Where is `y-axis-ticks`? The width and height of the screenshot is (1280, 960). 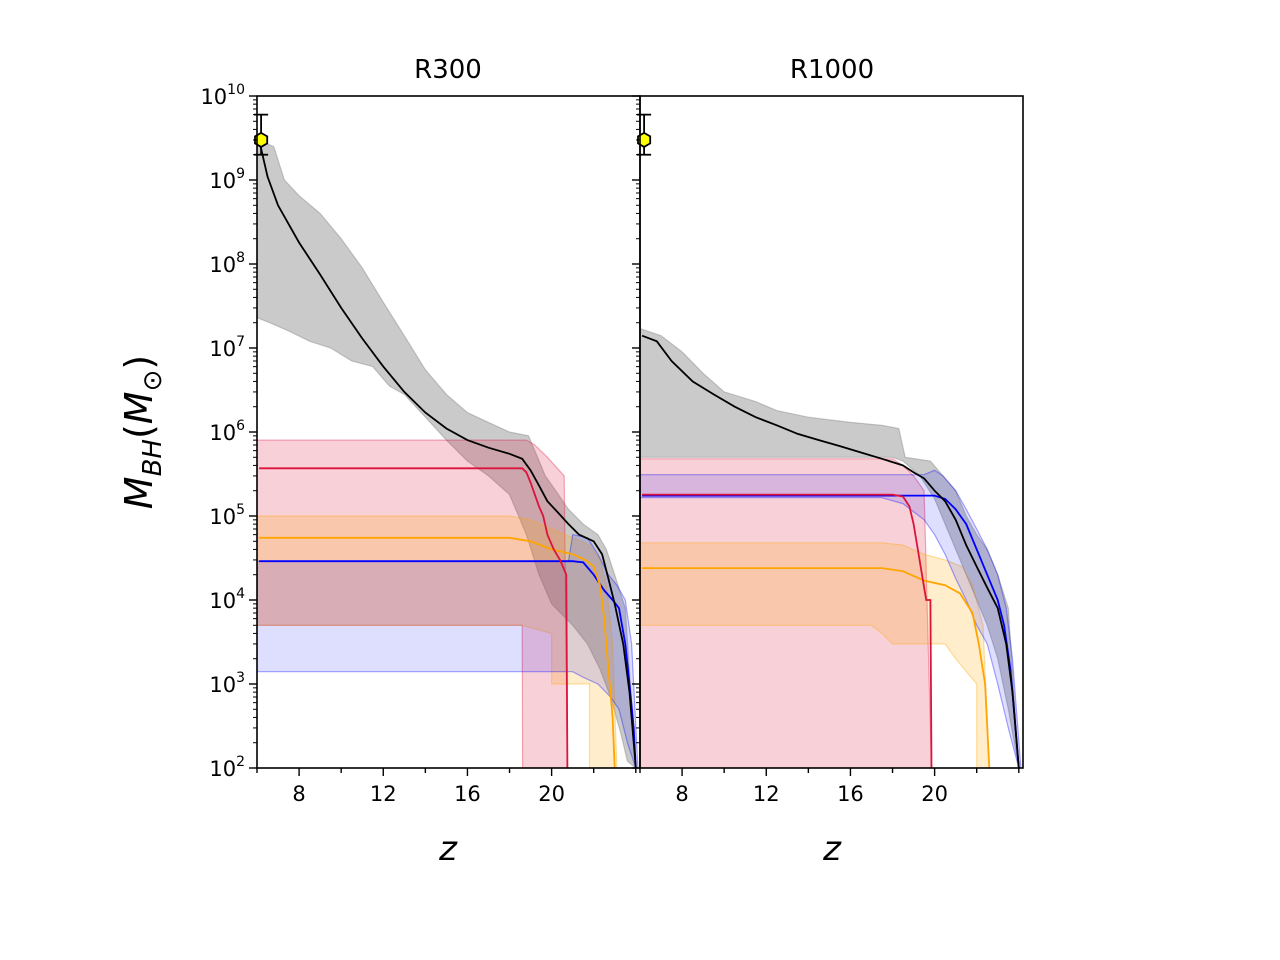 y-axis-ticks is located at coordinates (636, 432).